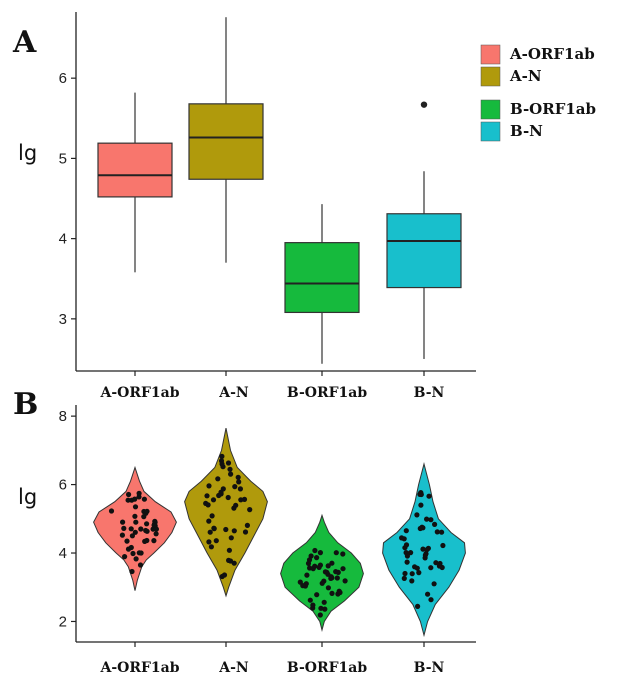  What do you see at coordinates (424, 104) in the screenshot?
I see `box-outlier` at bounding box center [424, 104].